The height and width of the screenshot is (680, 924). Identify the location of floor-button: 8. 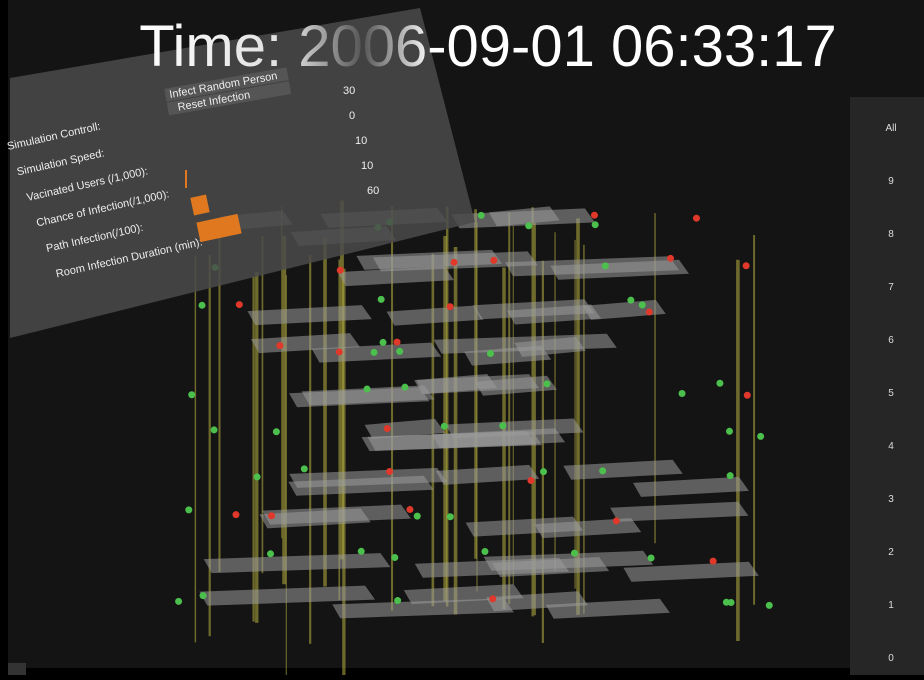
(891, 234).